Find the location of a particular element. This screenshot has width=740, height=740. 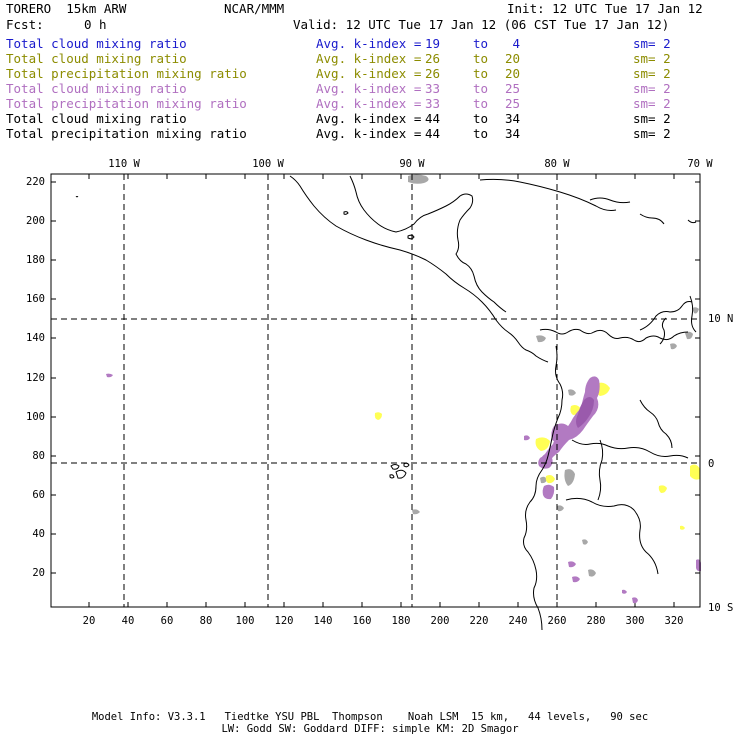

x-tick-label: 240 is located at coordinates (518, 621).